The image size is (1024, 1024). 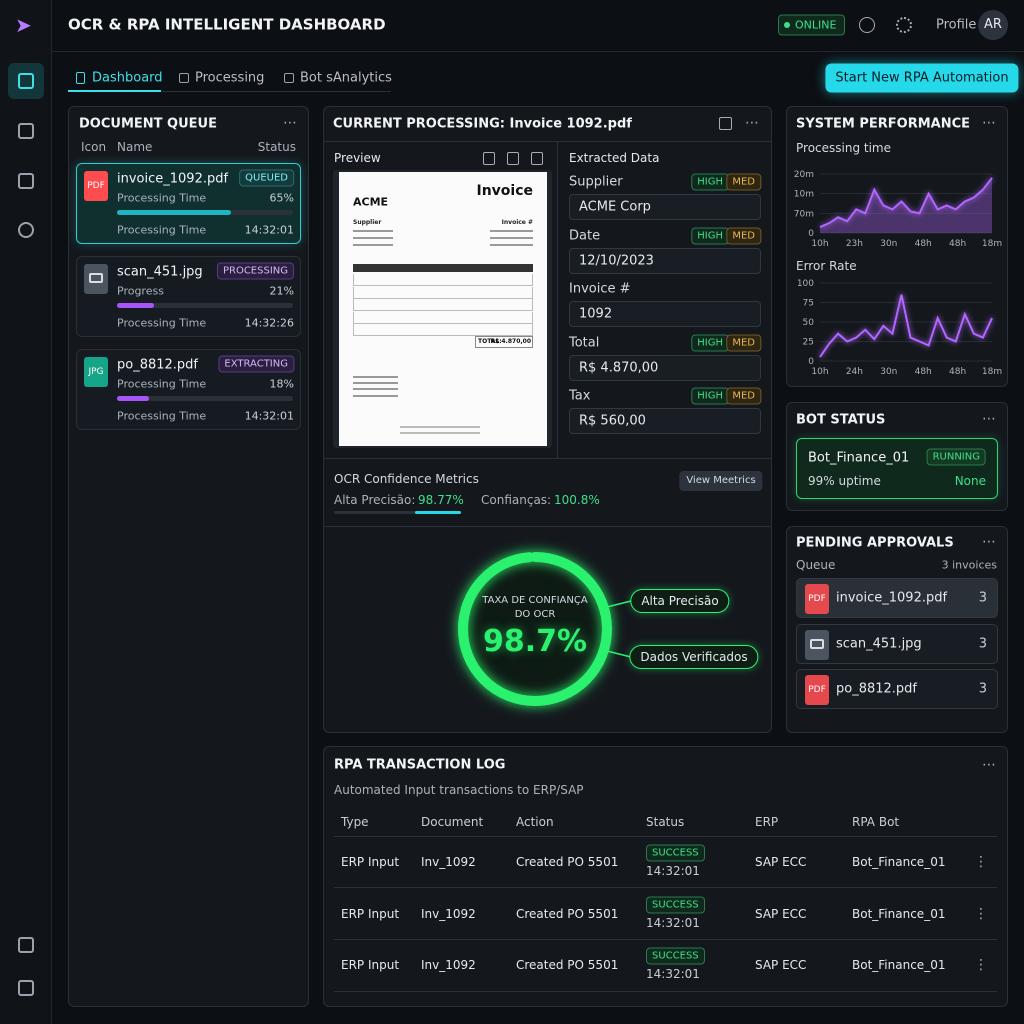 What do you see at coordinates (665, 822) in the screenshot?
I see `column-header: Status` at bounding box center [665, 822].